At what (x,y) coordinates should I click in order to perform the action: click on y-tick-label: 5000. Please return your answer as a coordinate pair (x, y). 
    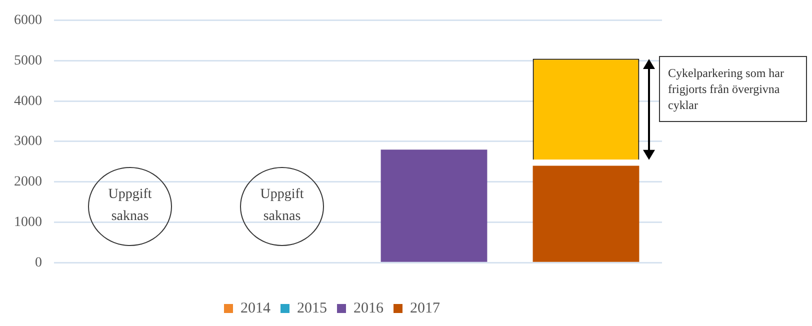
    Looking at the image, I should click on (28, 60).